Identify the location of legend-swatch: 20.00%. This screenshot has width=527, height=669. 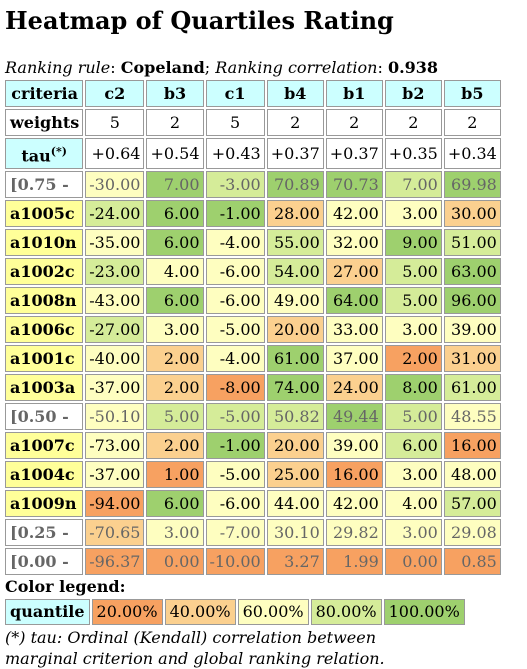
(127, 612).